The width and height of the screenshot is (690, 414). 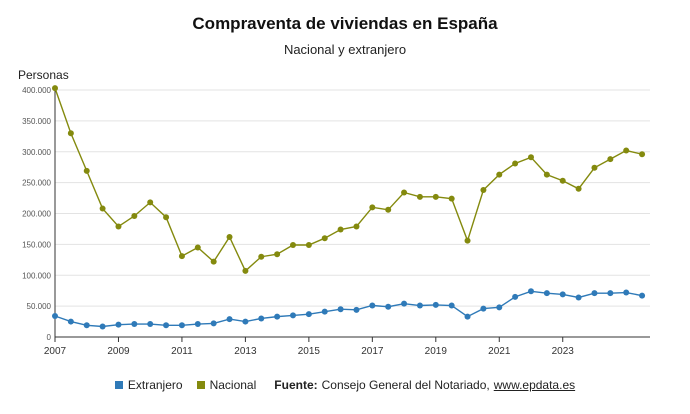 I want to click on legend-label-extranjero: Extranjero, so click(x=155, y=385).